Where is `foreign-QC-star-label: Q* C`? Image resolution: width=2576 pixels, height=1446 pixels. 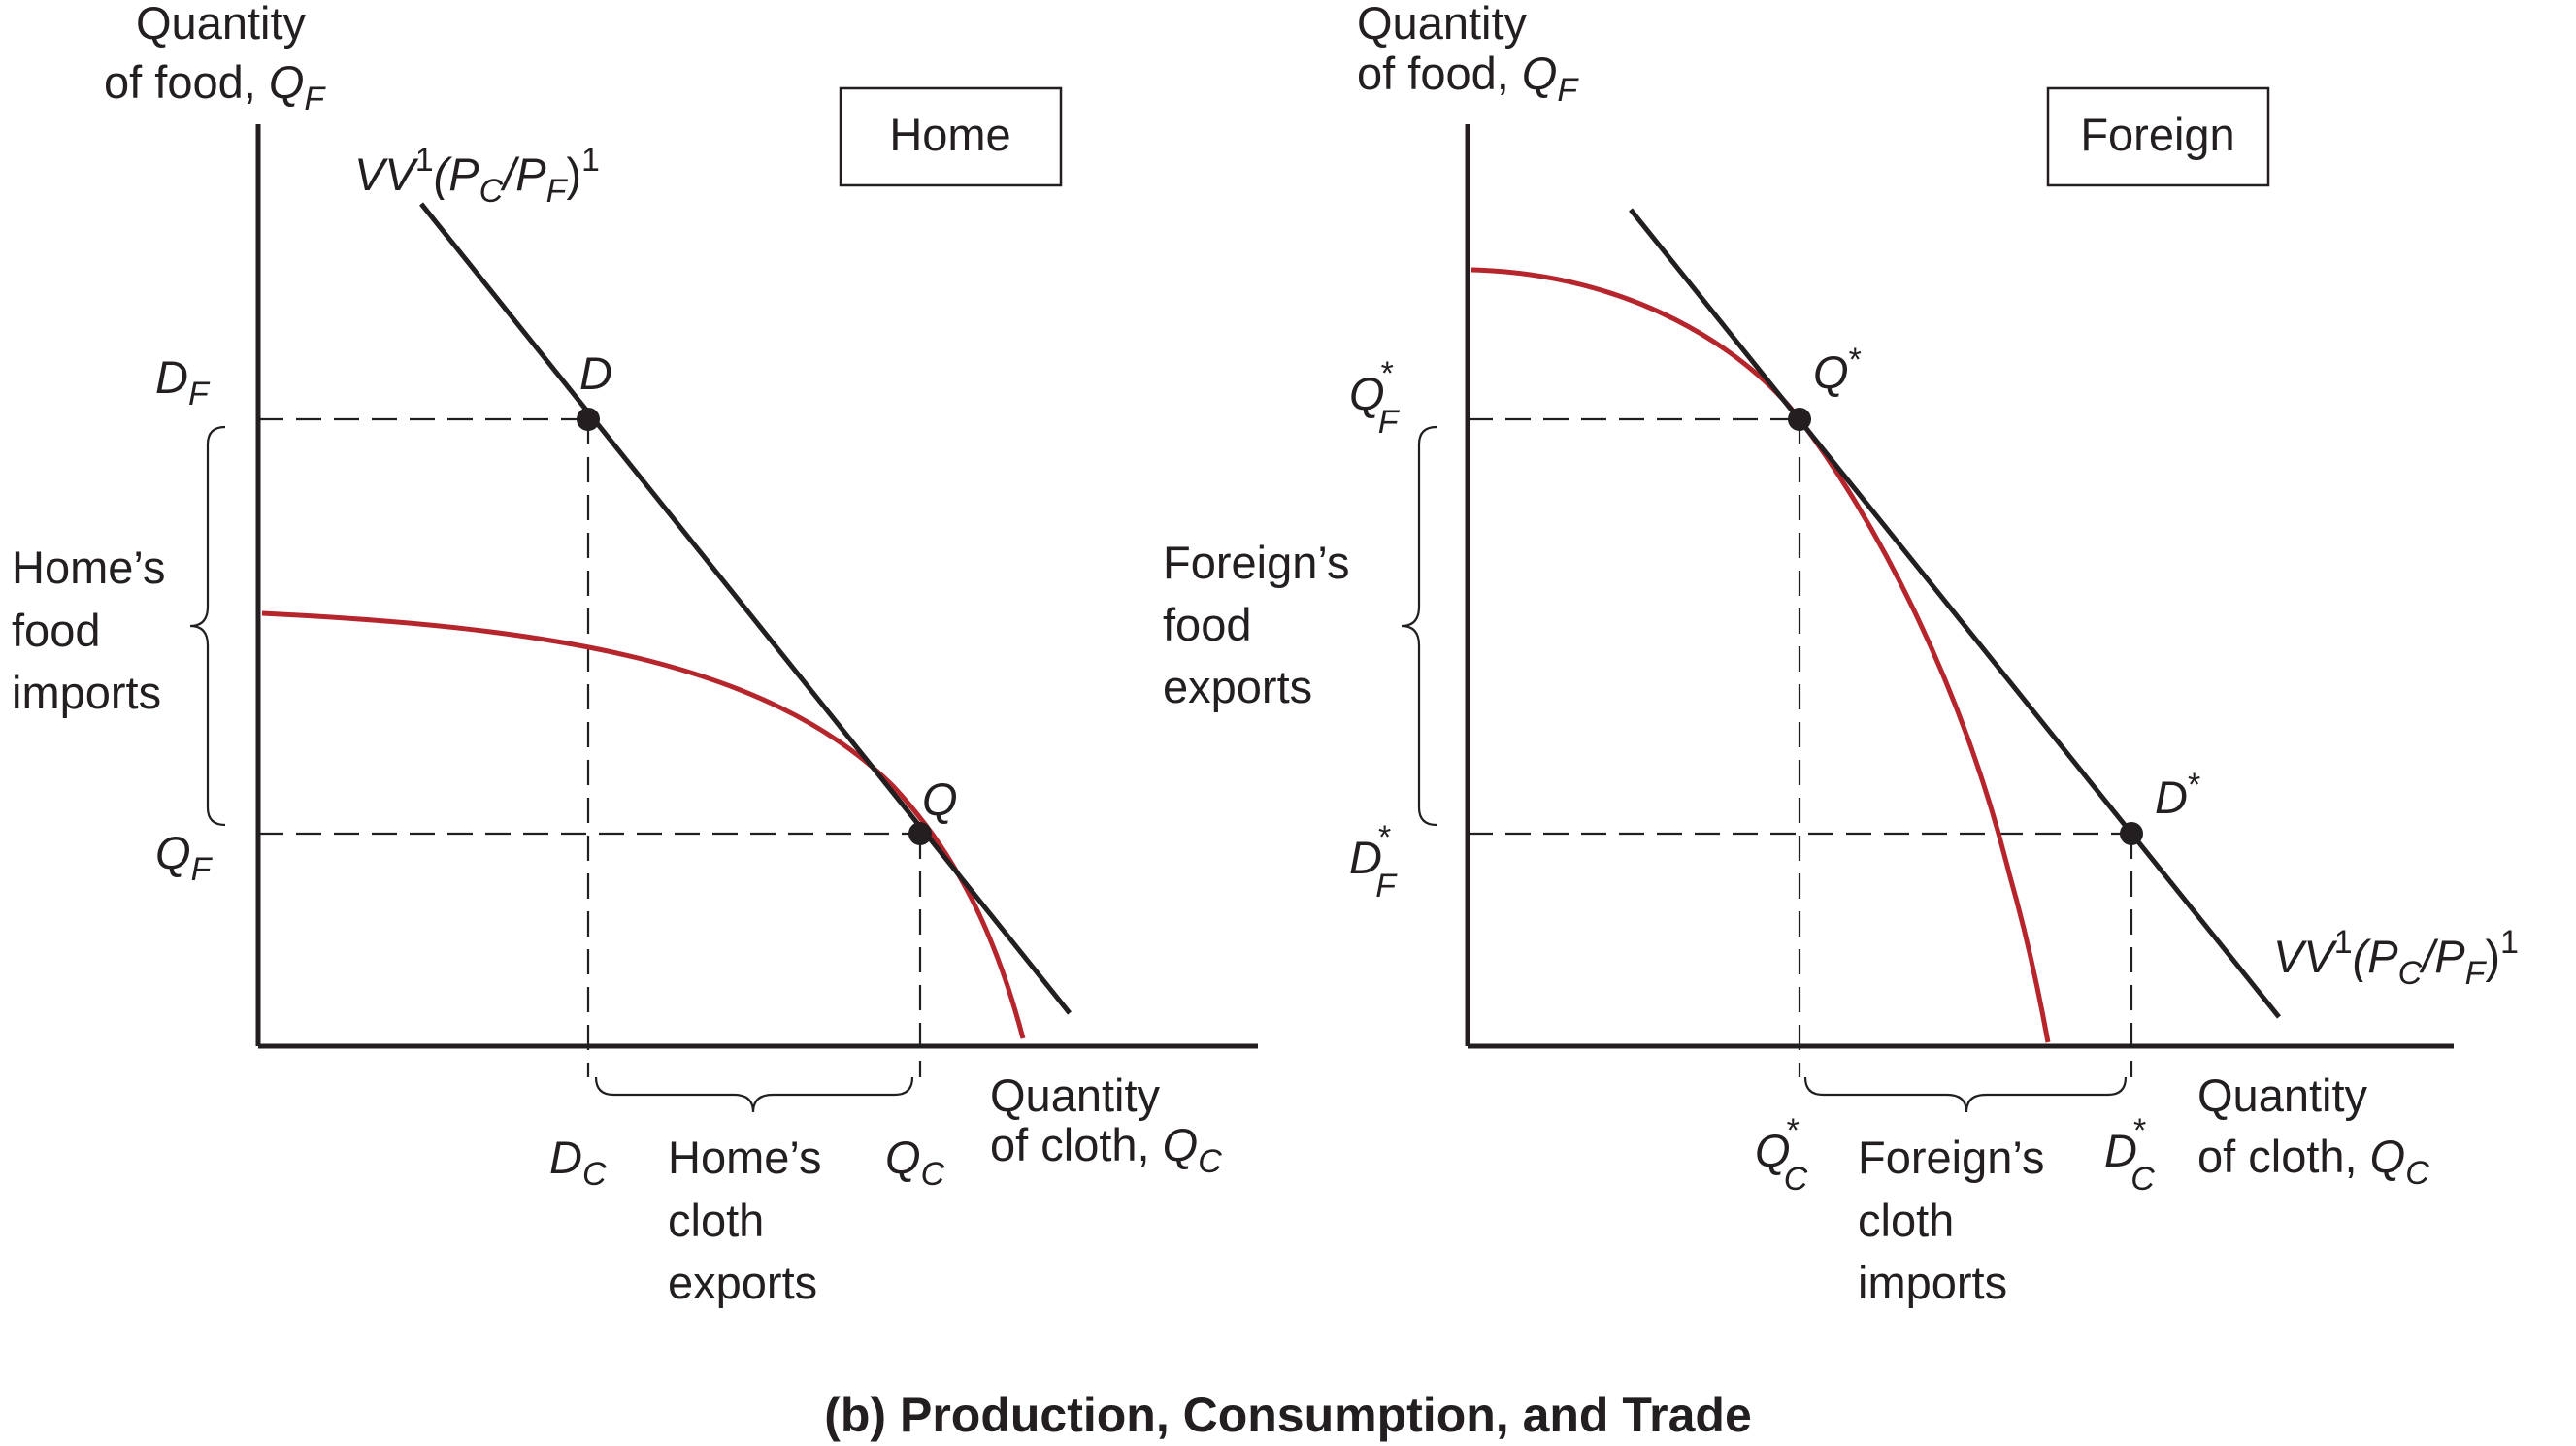
foreign-QC-star-label: Q* C is located at coordinates (1781, 1155).